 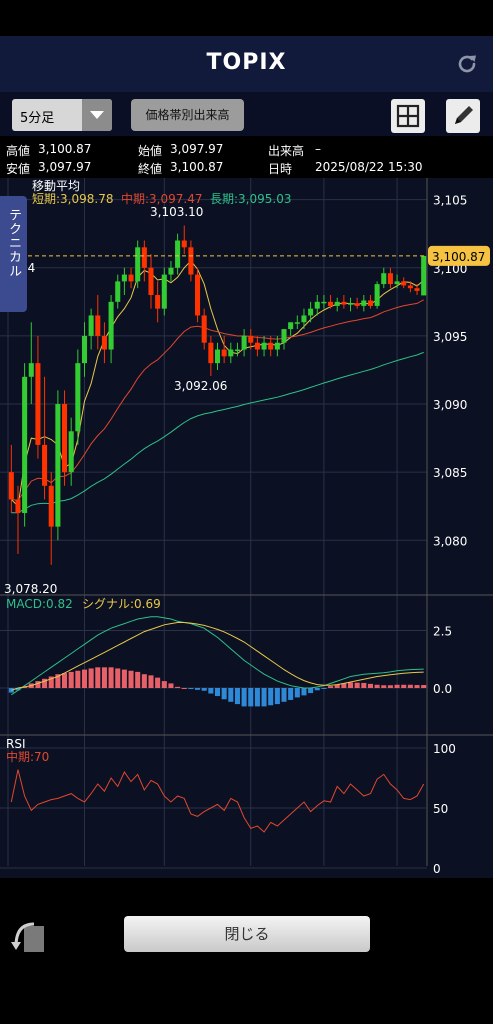 What do you see at coordinates (318, 149) in the screenshot?
I see `volume-value: –` at bounding box center [318, 149].